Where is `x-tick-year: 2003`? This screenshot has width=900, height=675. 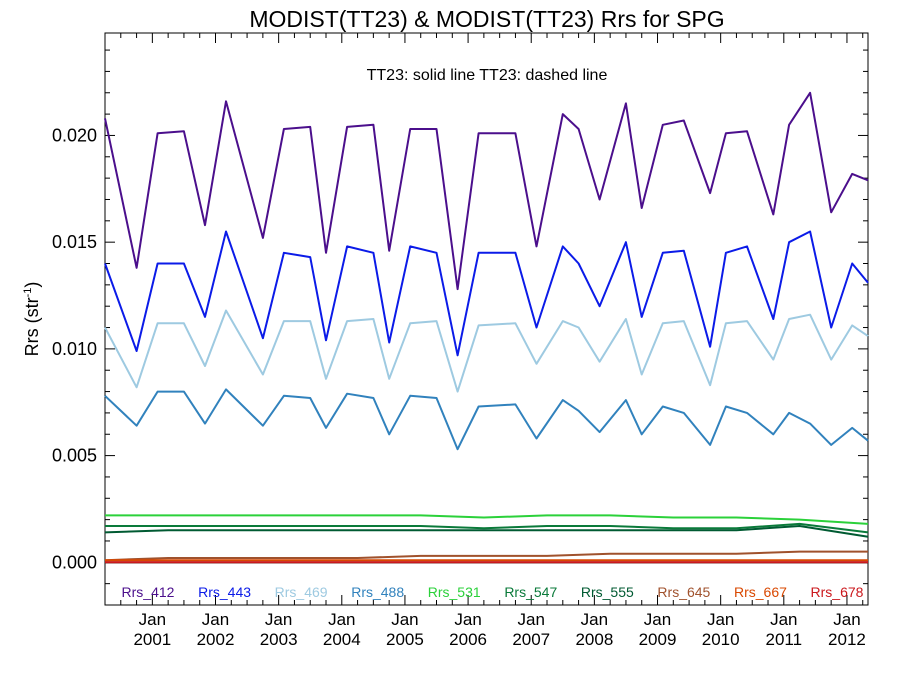 x-tick-year: 2003 is located at coordinates (279, 639).